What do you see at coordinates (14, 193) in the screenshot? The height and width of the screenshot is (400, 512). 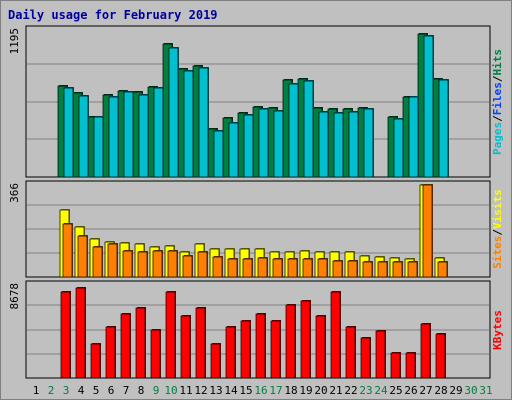 I see `panel-2-max-label: 366` at bounding box center [14, 193].